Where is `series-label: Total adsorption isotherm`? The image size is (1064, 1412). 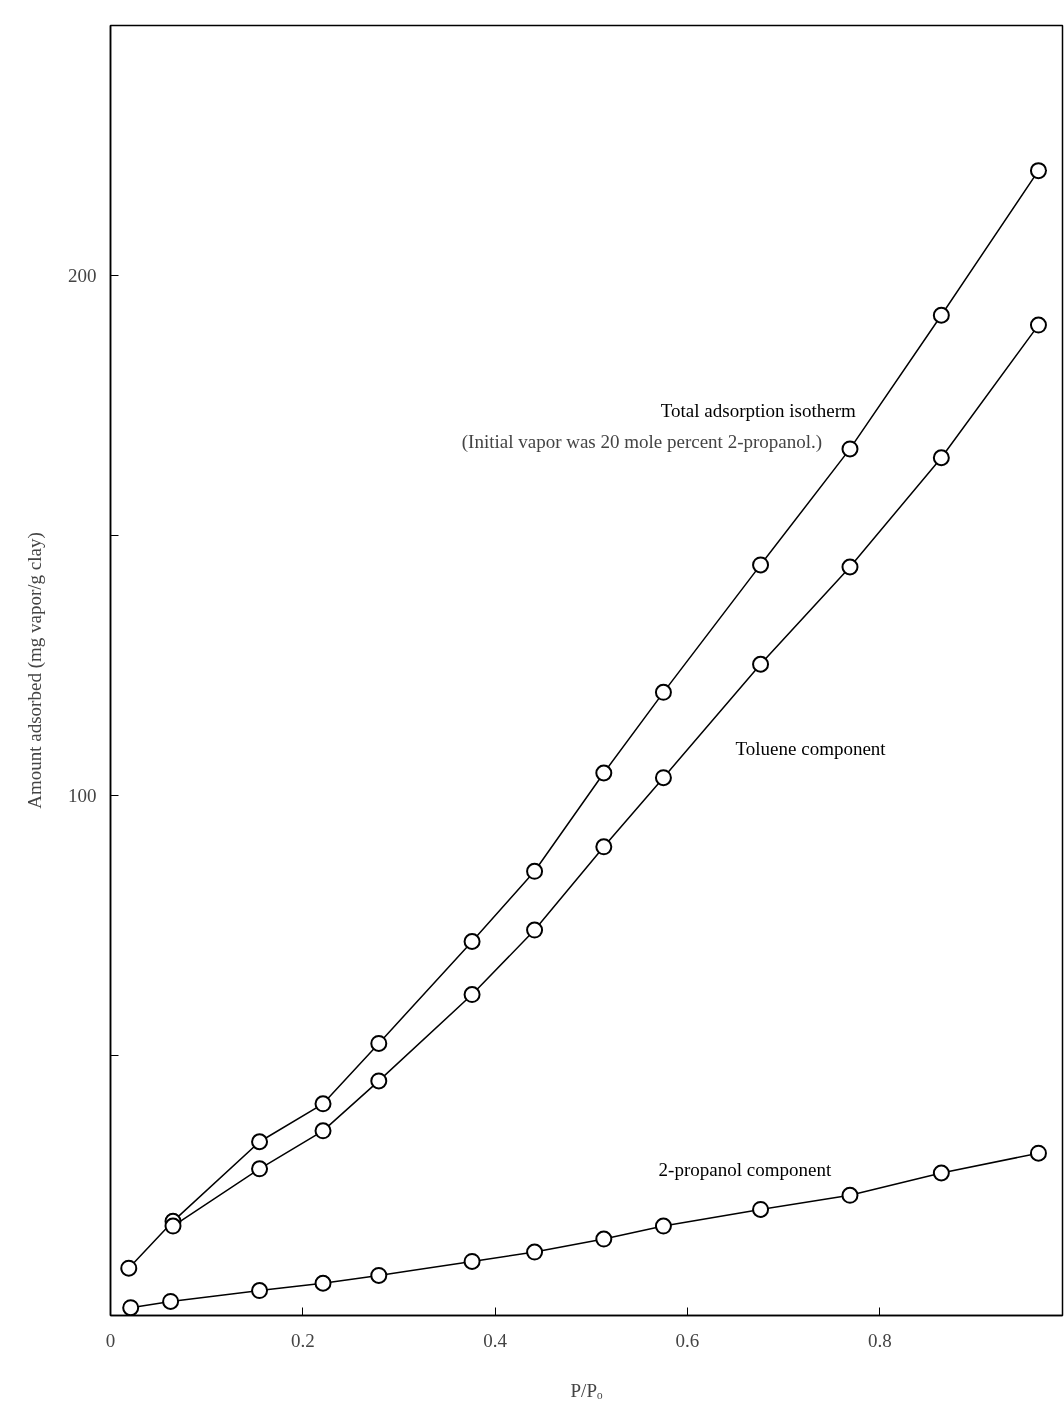
series-label: Total adsorption isotherm is located at coordinates (758, 410).